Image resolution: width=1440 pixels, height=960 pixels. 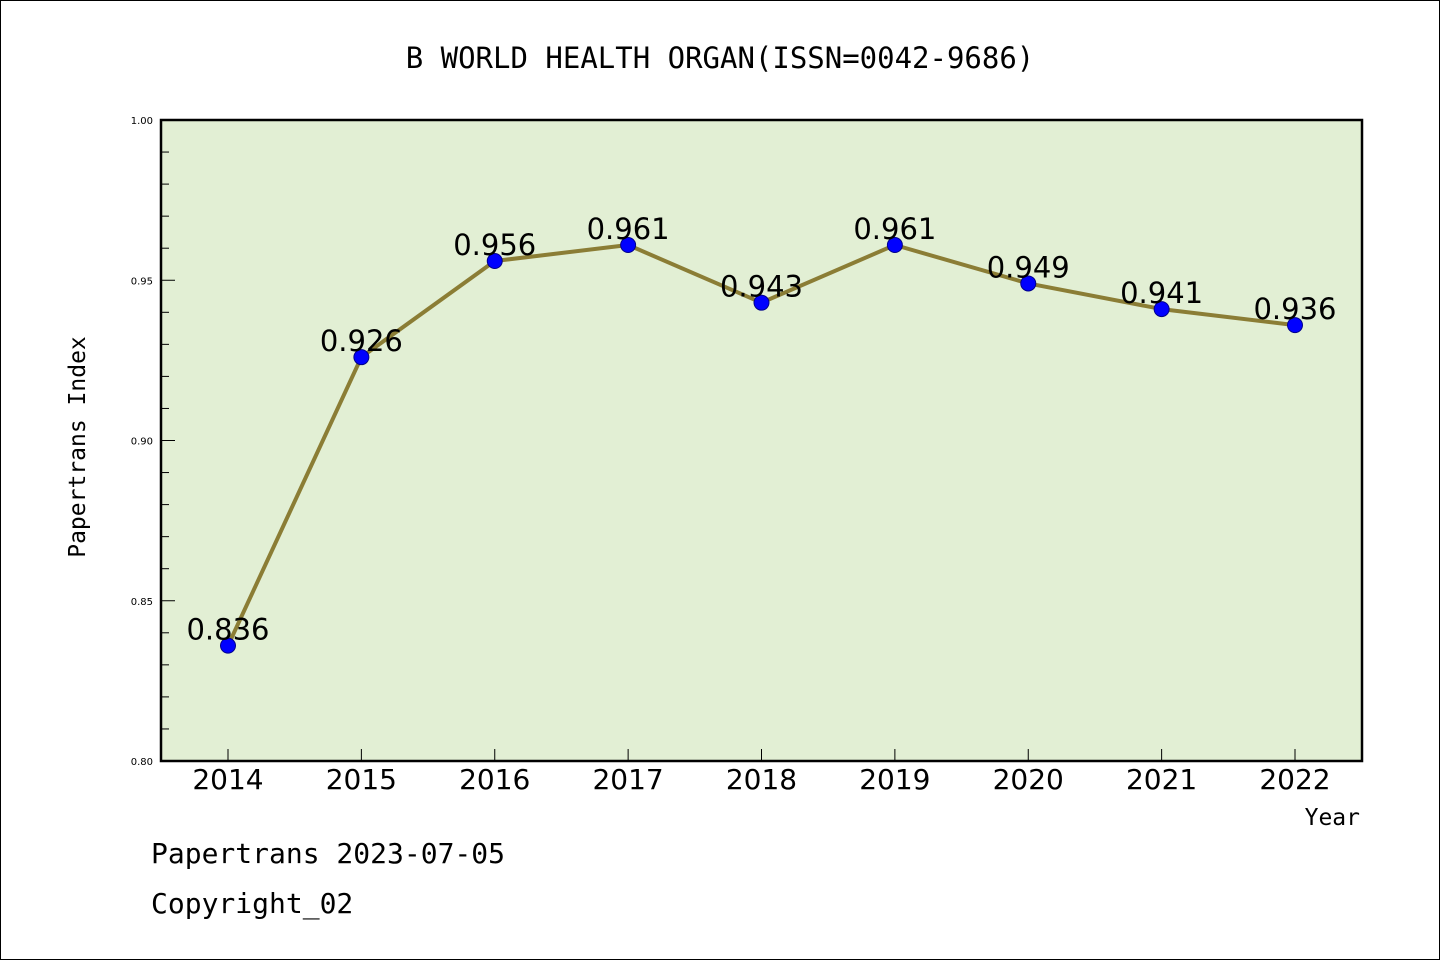 What do you see at coordinates (227, 630) in the screenshot?
I see `data-label: 0.836` at bounding box center [227, 630].